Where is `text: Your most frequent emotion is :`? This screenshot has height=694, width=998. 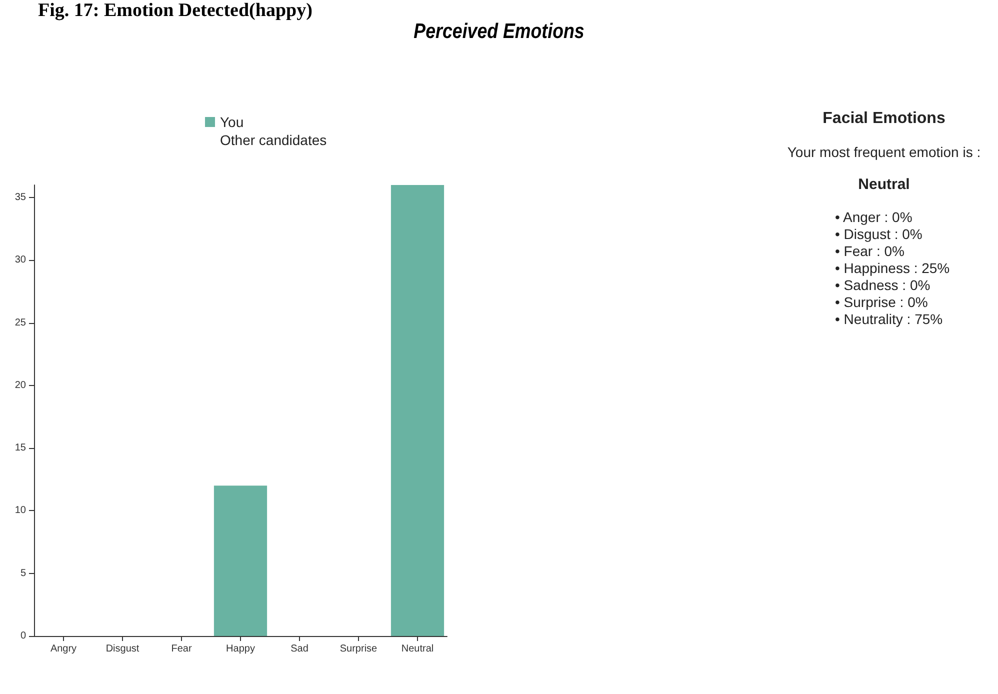
text: Your most frequent emotion is : is located at coordinates (884, 152).